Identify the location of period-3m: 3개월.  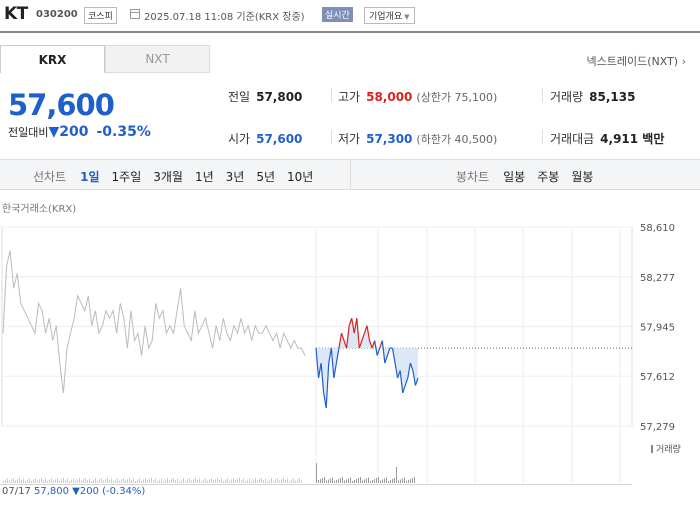
(168, 177).